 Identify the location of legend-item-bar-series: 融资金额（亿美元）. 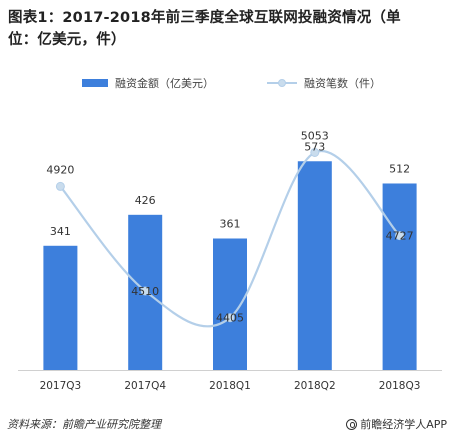
(148, 83).